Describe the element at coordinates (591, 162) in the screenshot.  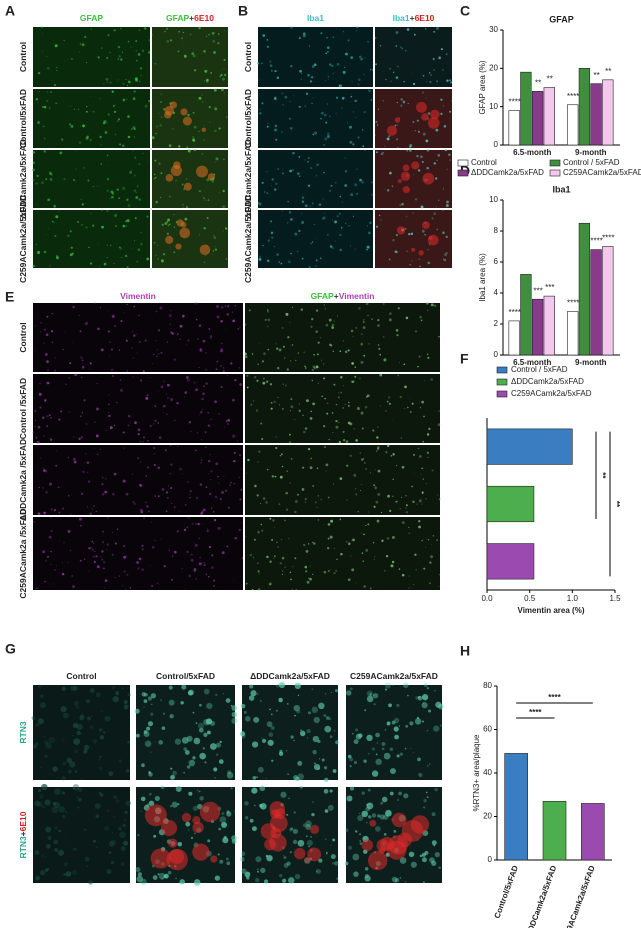
I see `legend-label: Control / 5xFAD` at that location.